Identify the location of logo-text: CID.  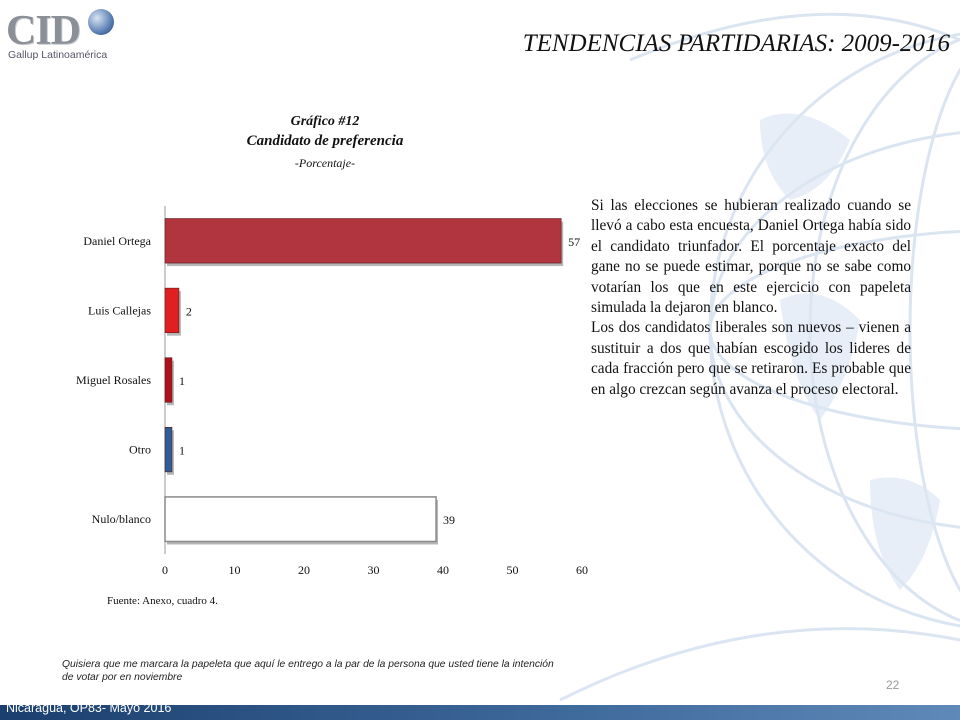
(43, 31).